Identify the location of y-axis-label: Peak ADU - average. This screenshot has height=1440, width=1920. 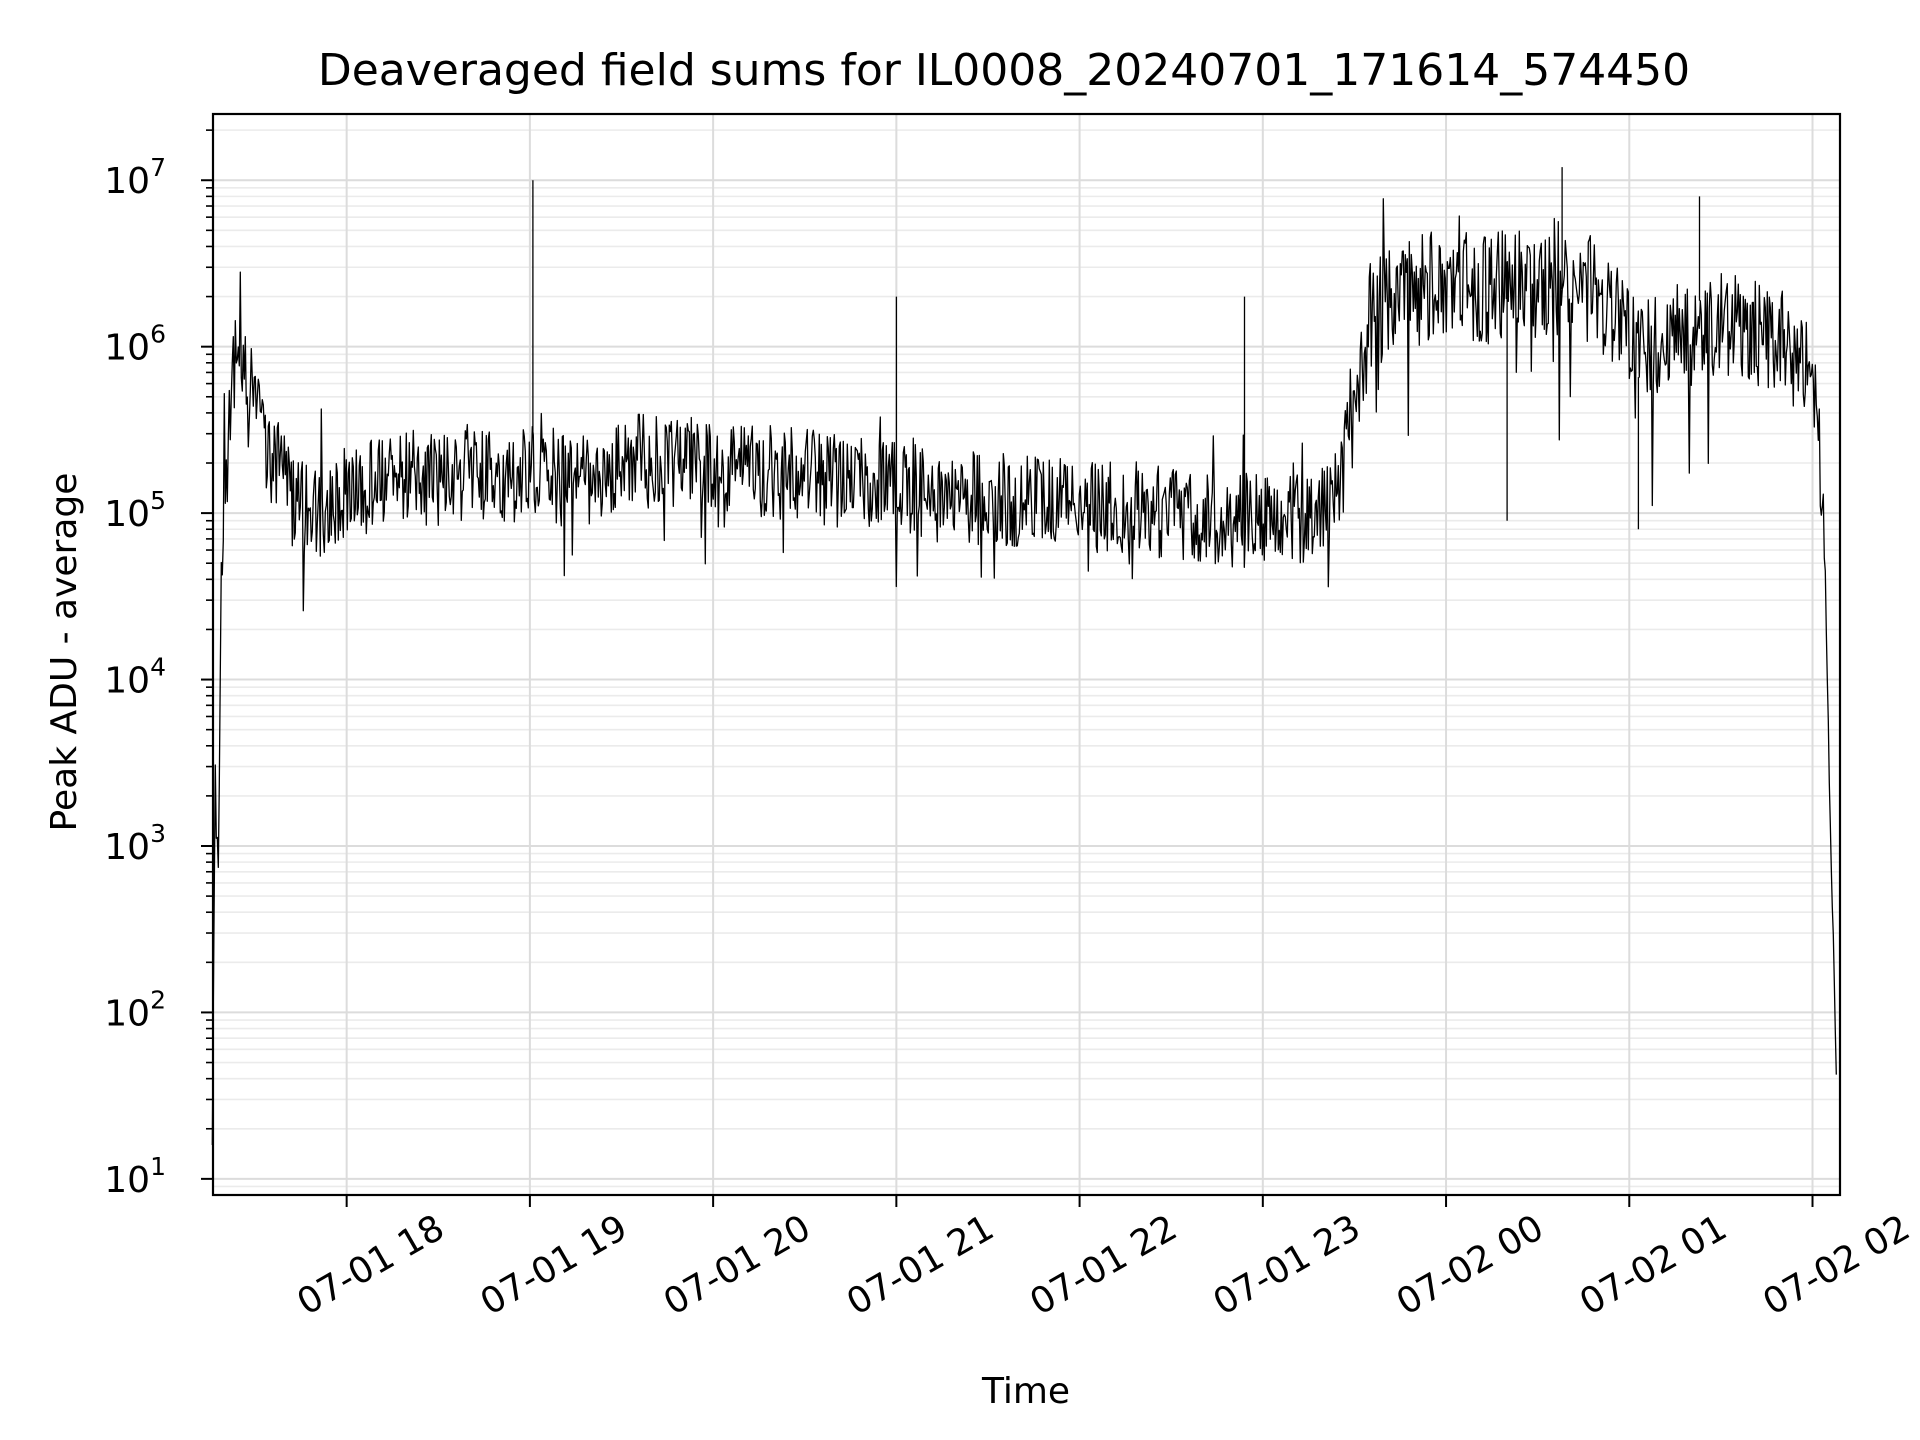
(64, 652).